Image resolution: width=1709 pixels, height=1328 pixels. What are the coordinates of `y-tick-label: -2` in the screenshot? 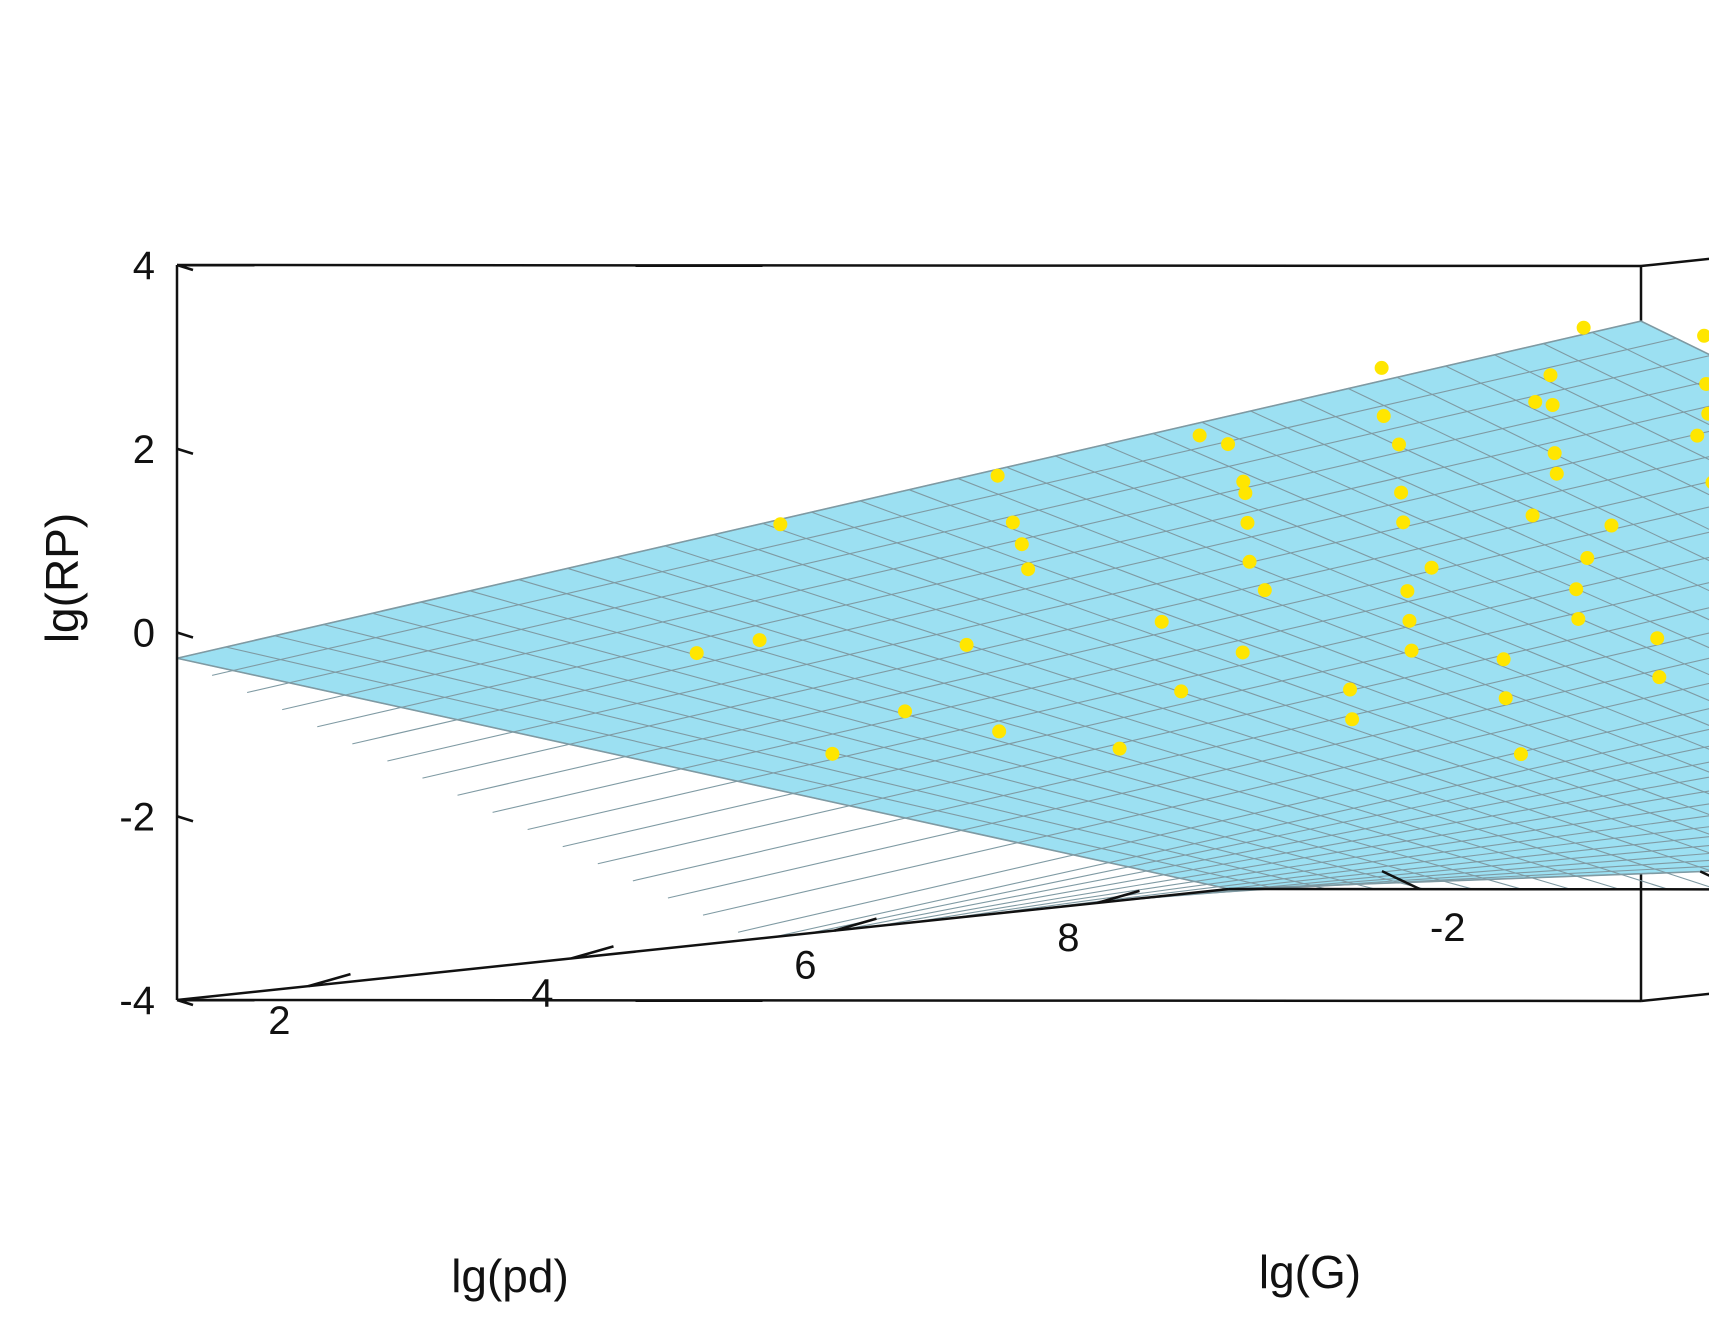 It's located at (1448, 928).